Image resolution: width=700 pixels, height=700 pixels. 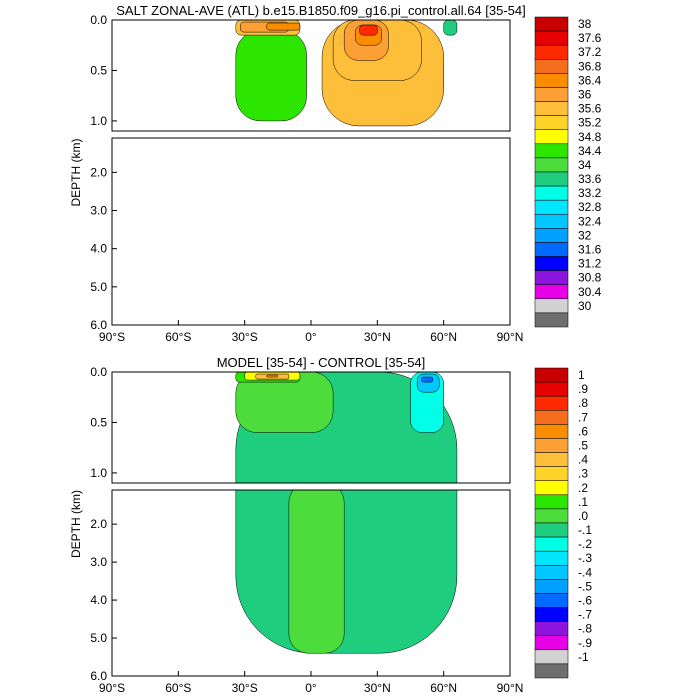 I want to click on colorbar-label: 37.6, so click(x=590, y=38).